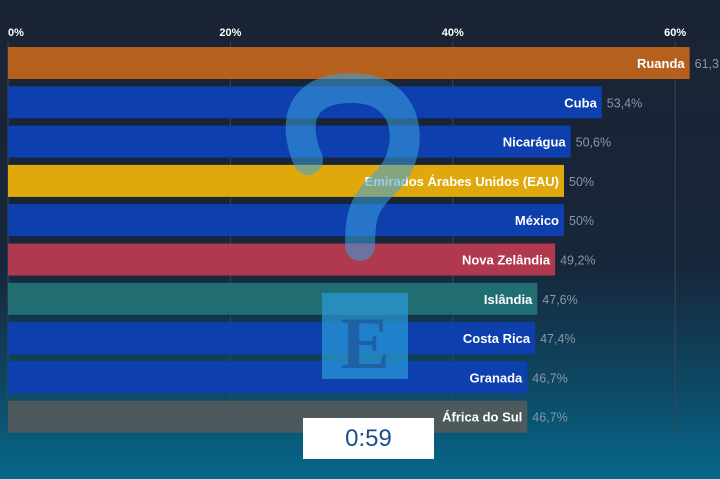 The height and width of the screenshot is (479, 720). What do you see at coordinates (506, 260) in the screenshot?
I see `bar-category-label: Nova Zelândia` at bounding box center [506, 260].